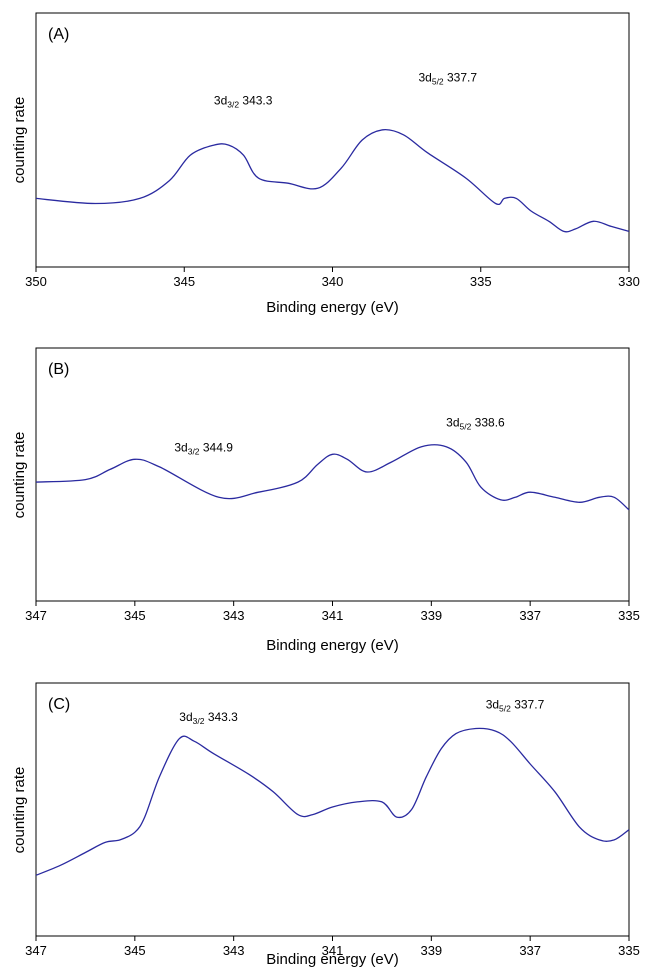 The height and width of the screenshot is (970, 647). I want to click on x-tick-label: 330, so click(629, 281).